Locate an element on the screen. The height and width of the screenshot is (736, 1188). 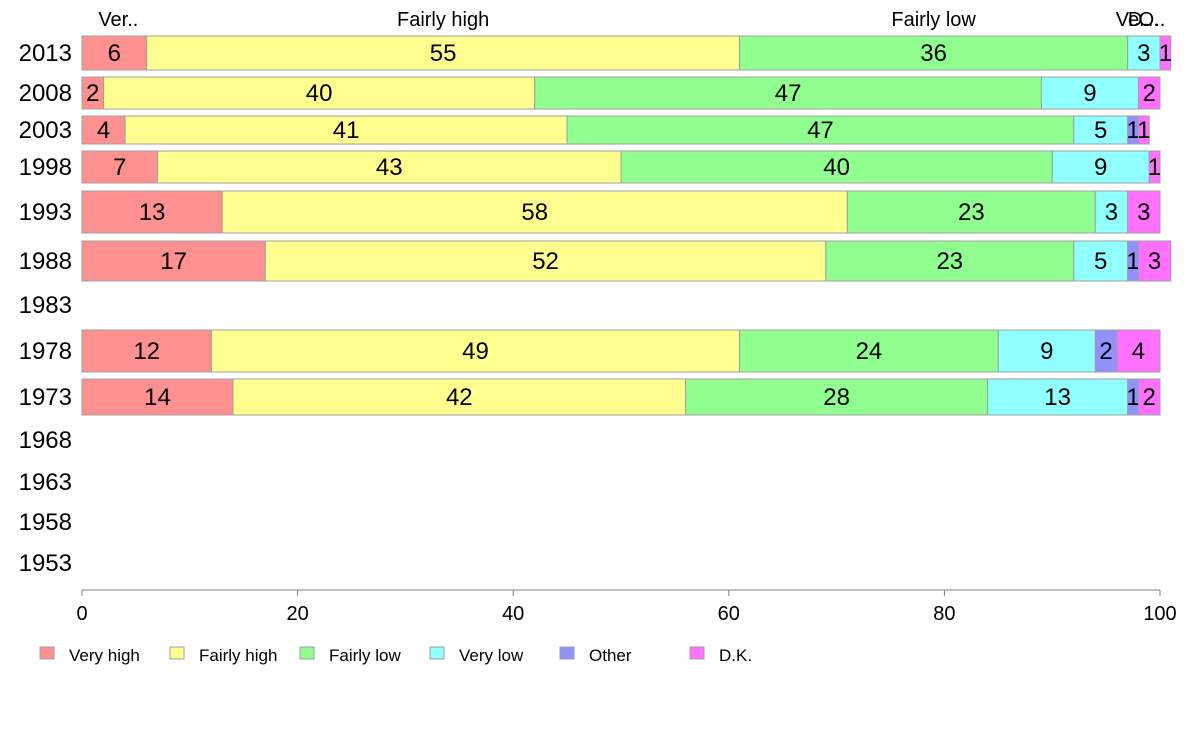
x-tick-label: 100 is located at coordinates (1159, 614).